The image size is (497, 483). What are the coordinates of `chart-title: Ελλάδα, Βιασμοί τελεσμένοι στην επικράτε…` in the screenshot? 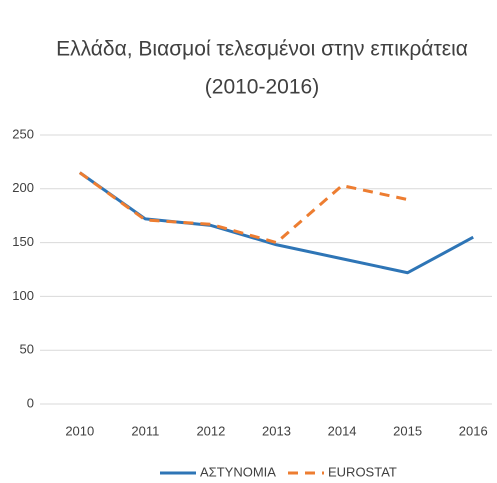 It's located at (262, 49).